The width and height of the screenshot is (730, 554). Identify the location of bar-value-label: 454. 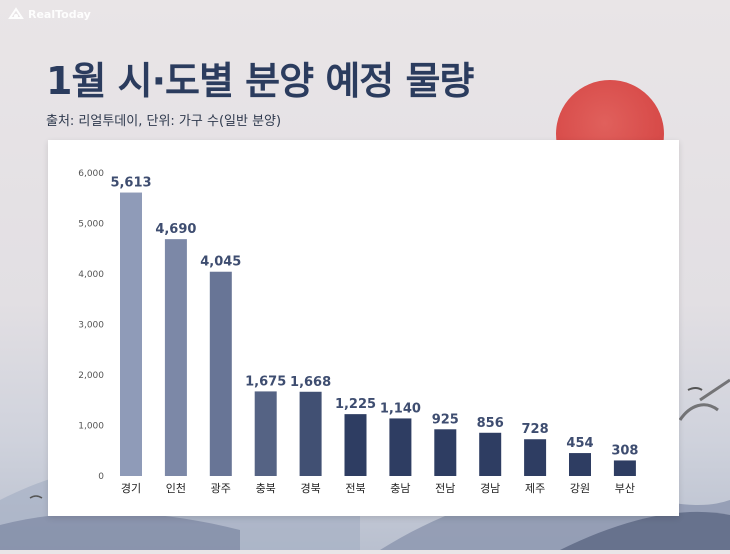
(579, 443).